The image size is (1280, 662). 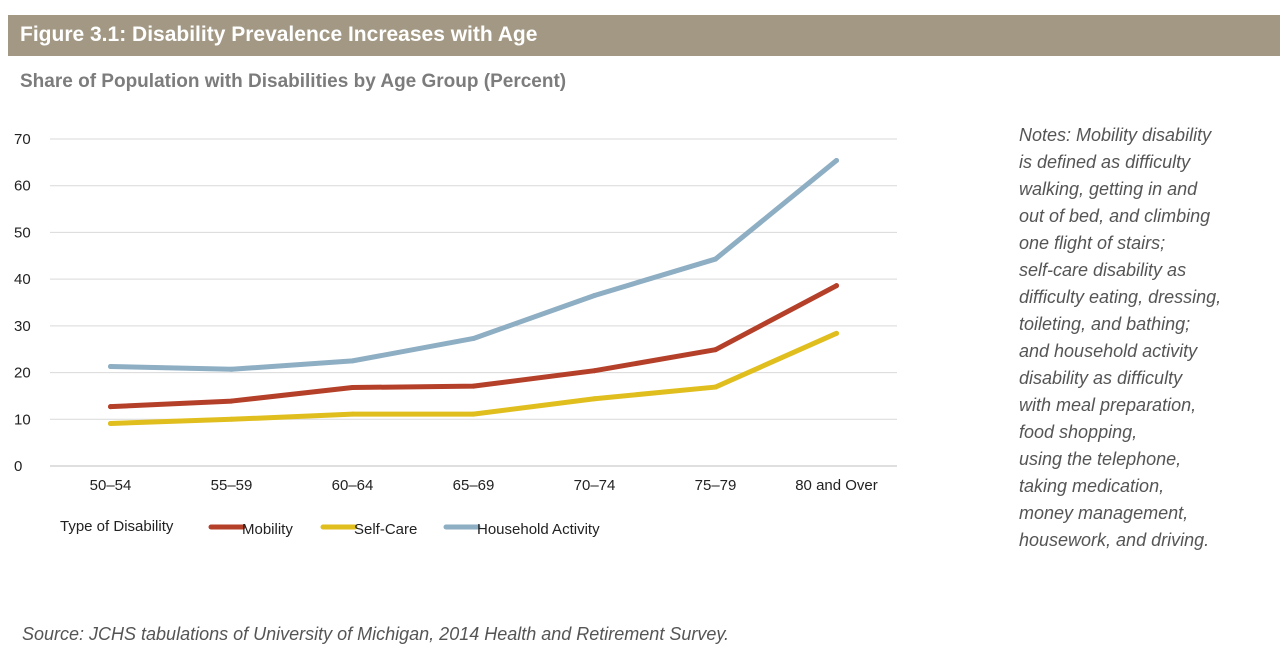 I want to click on y-tick-label: 30, so click(x=22, y=326).